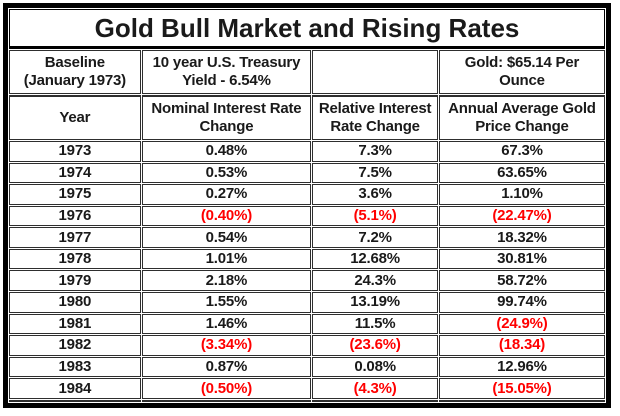  I want to click on year-cell: 1977, so click(75, 237).